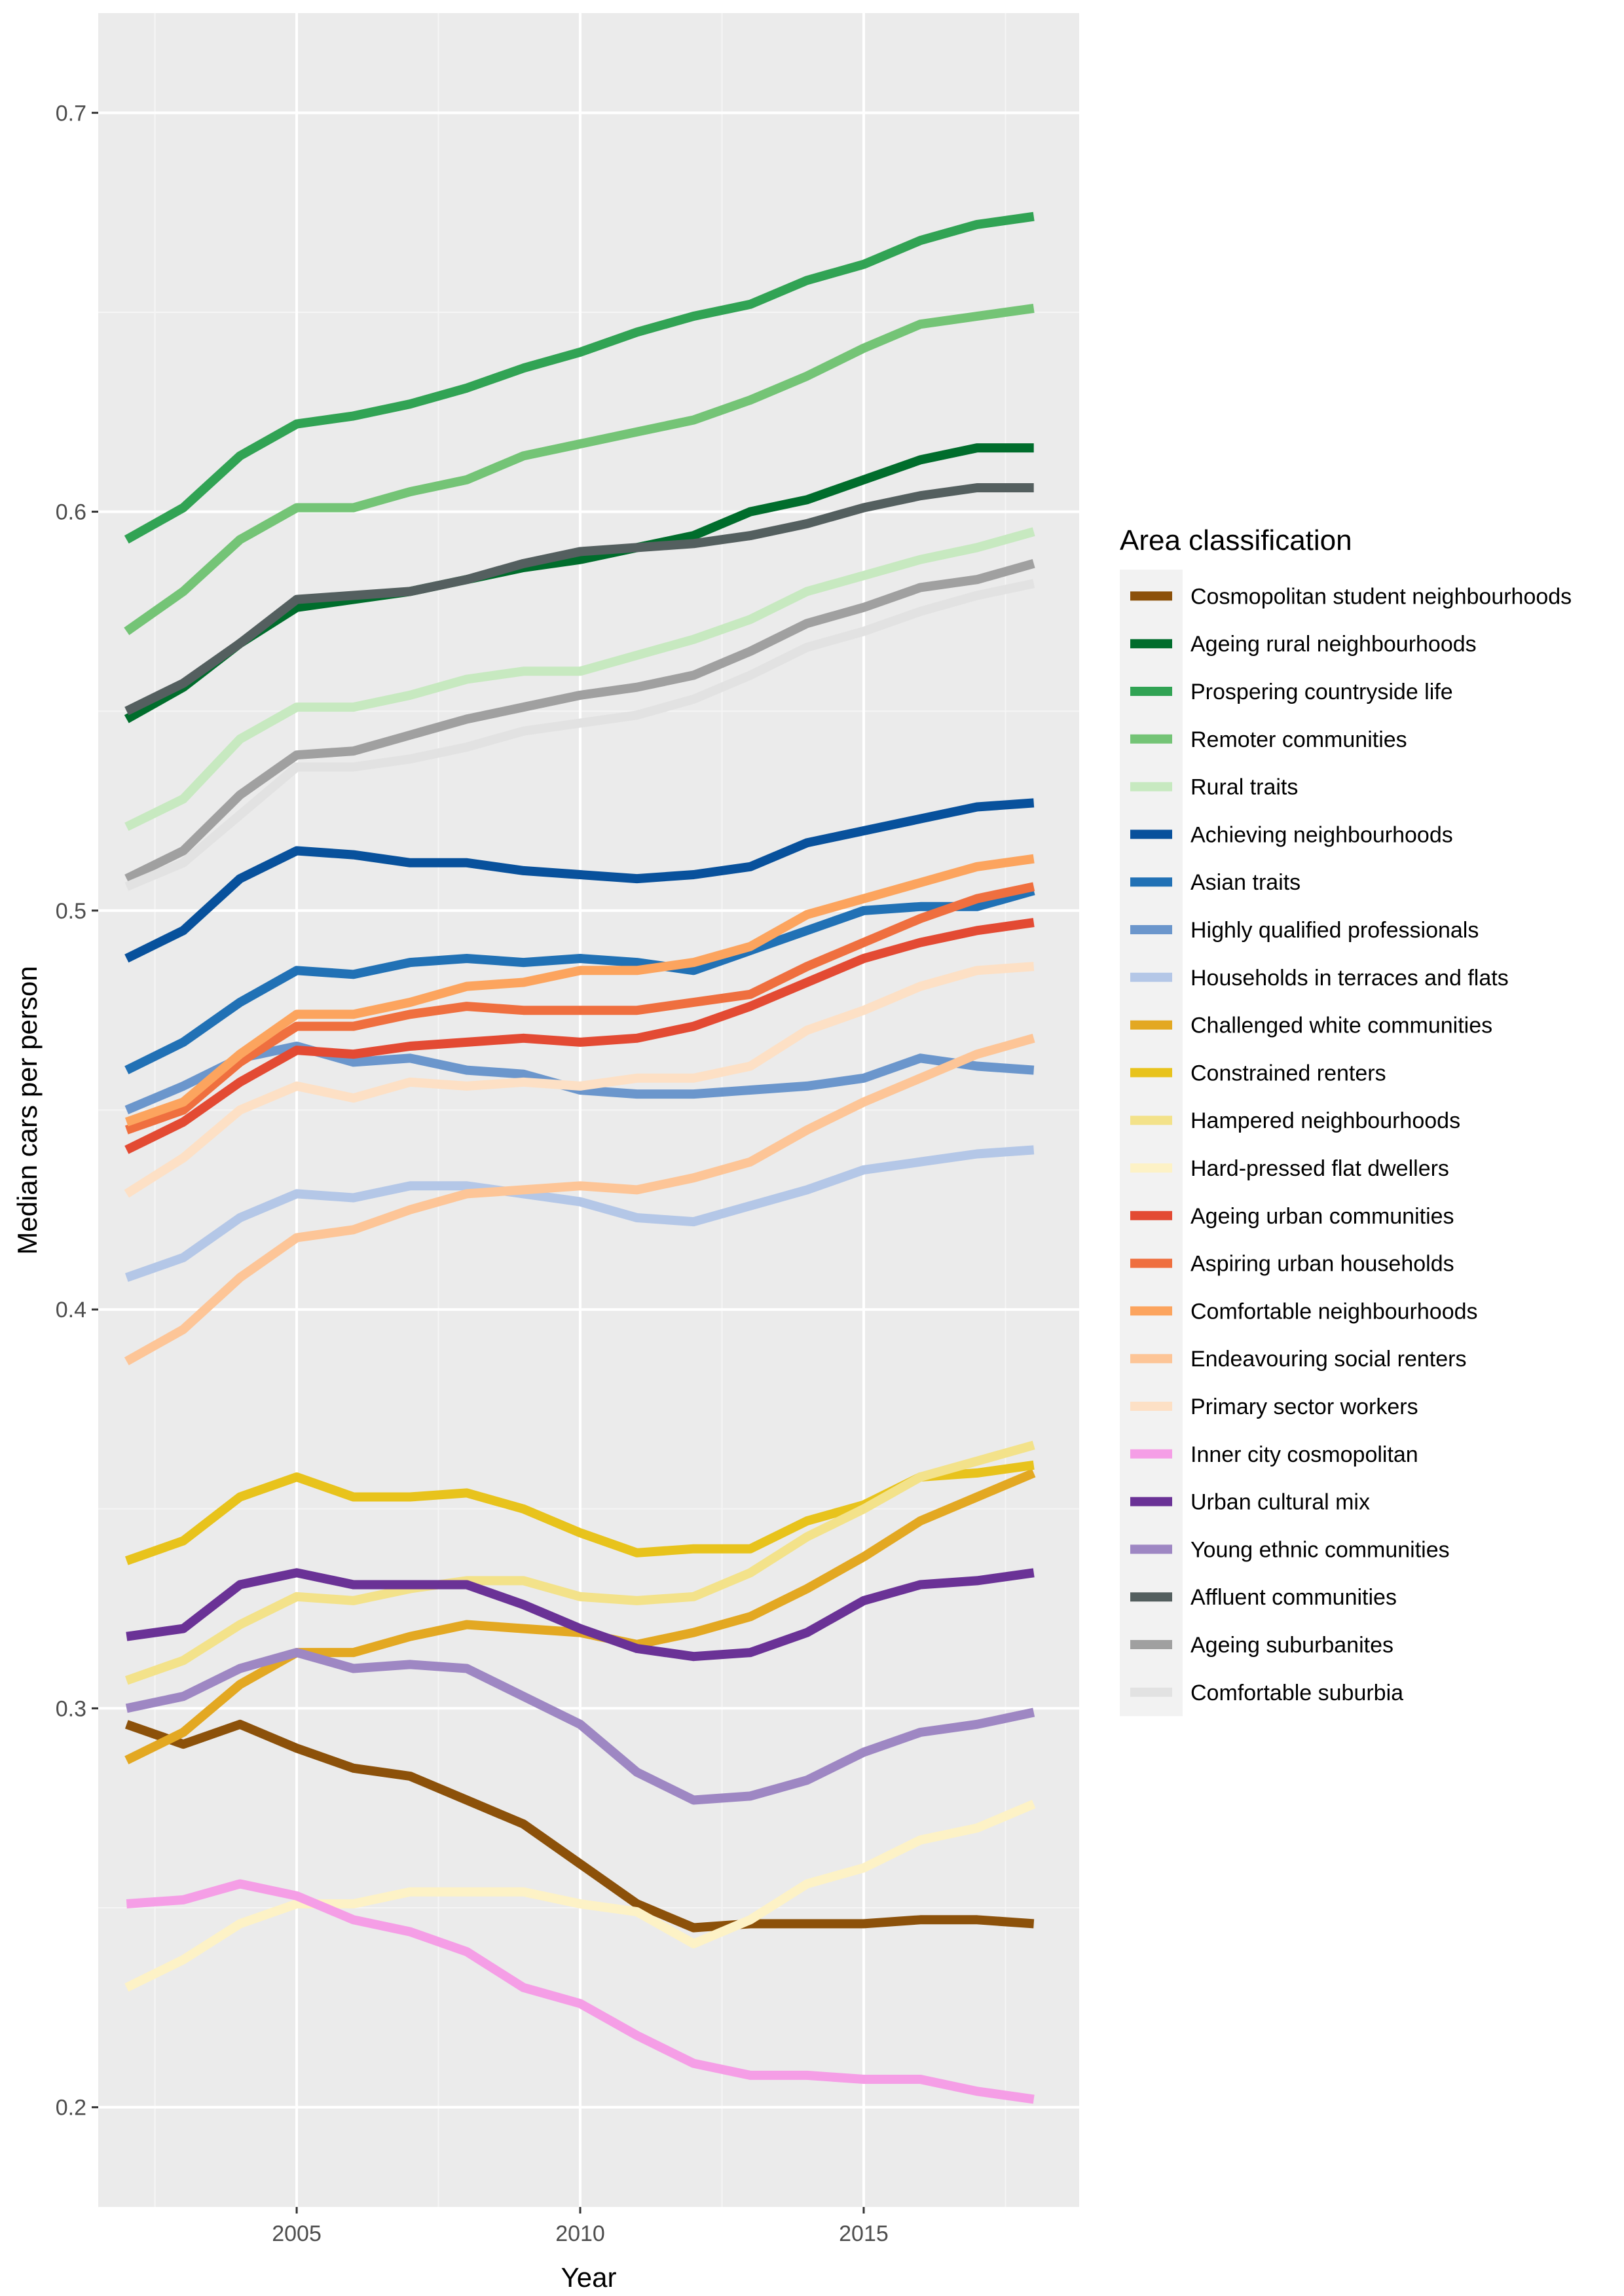 Image resolution: width=1624 pixels, height=2296 pixels. Describe the element at coordinates (77, 1111) in the screenshot. I see `y-axis: 0.2 0.3 0.4 0.5 0.6 0.7` at that location.